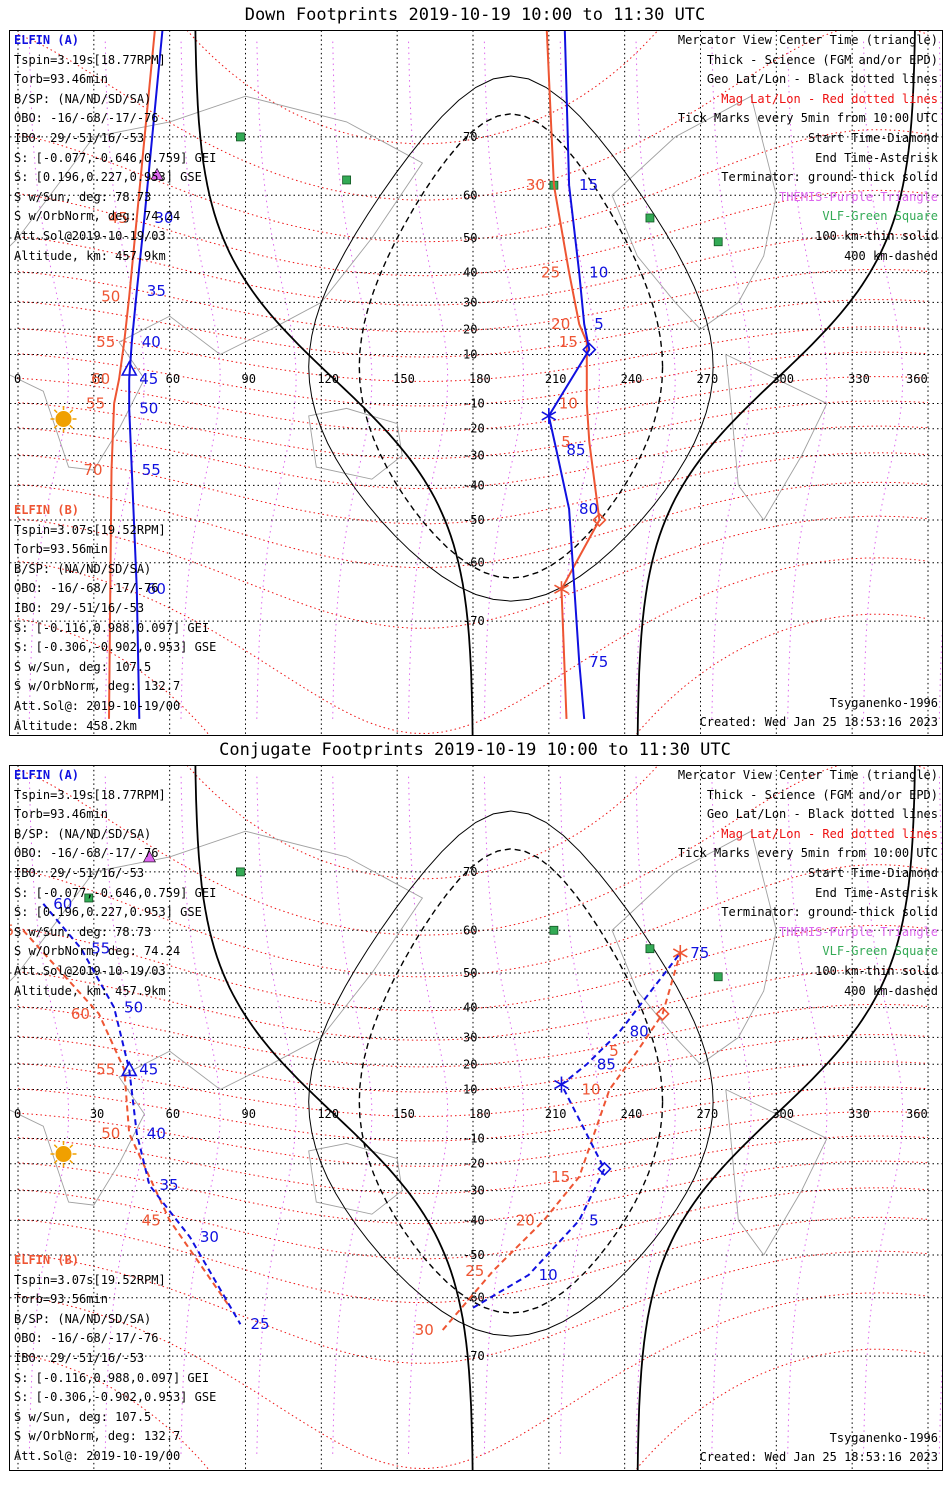 Image resolution: width=950 pixels, height=1500 pixels. I want to click on lon-tick-label: 360, so click(917, 1114).